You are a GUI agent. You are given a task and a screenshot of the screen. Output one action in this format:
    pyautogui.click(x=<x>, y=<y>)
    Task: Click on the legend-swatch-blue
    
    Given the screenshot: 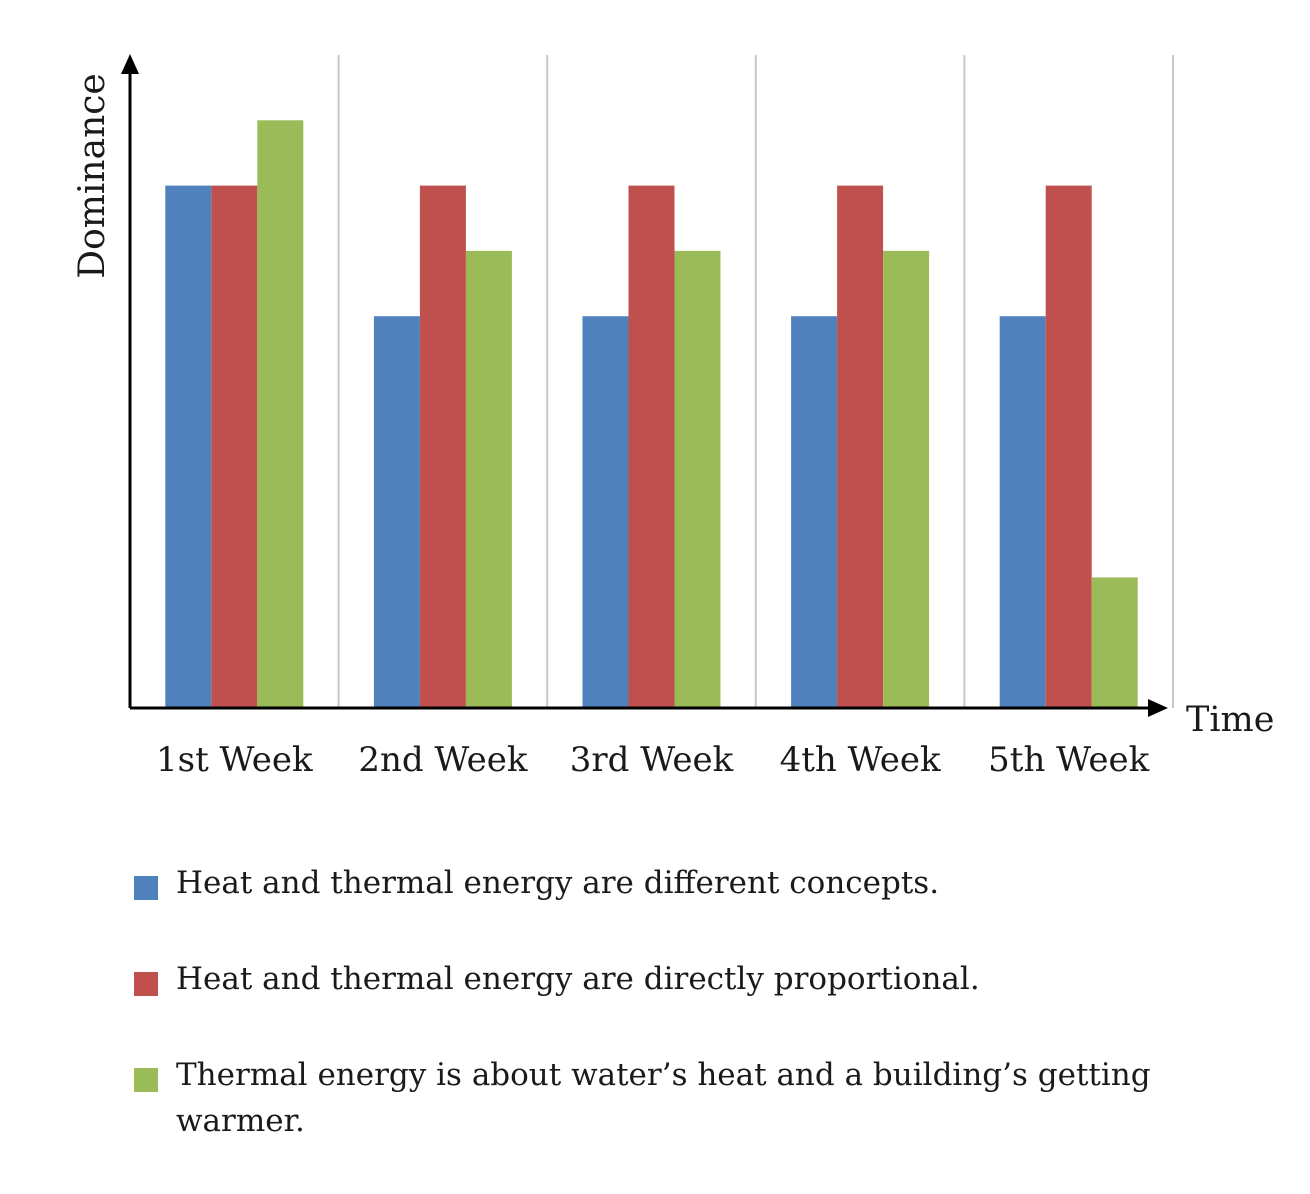 What is the action you would take?
    pyautogui.click(x=146, y=888)
    